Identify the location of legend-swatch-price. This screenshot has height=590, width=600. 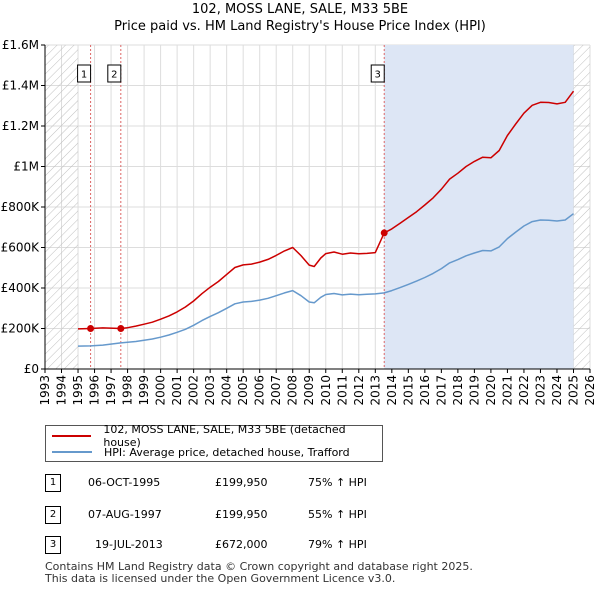
(72, 436).